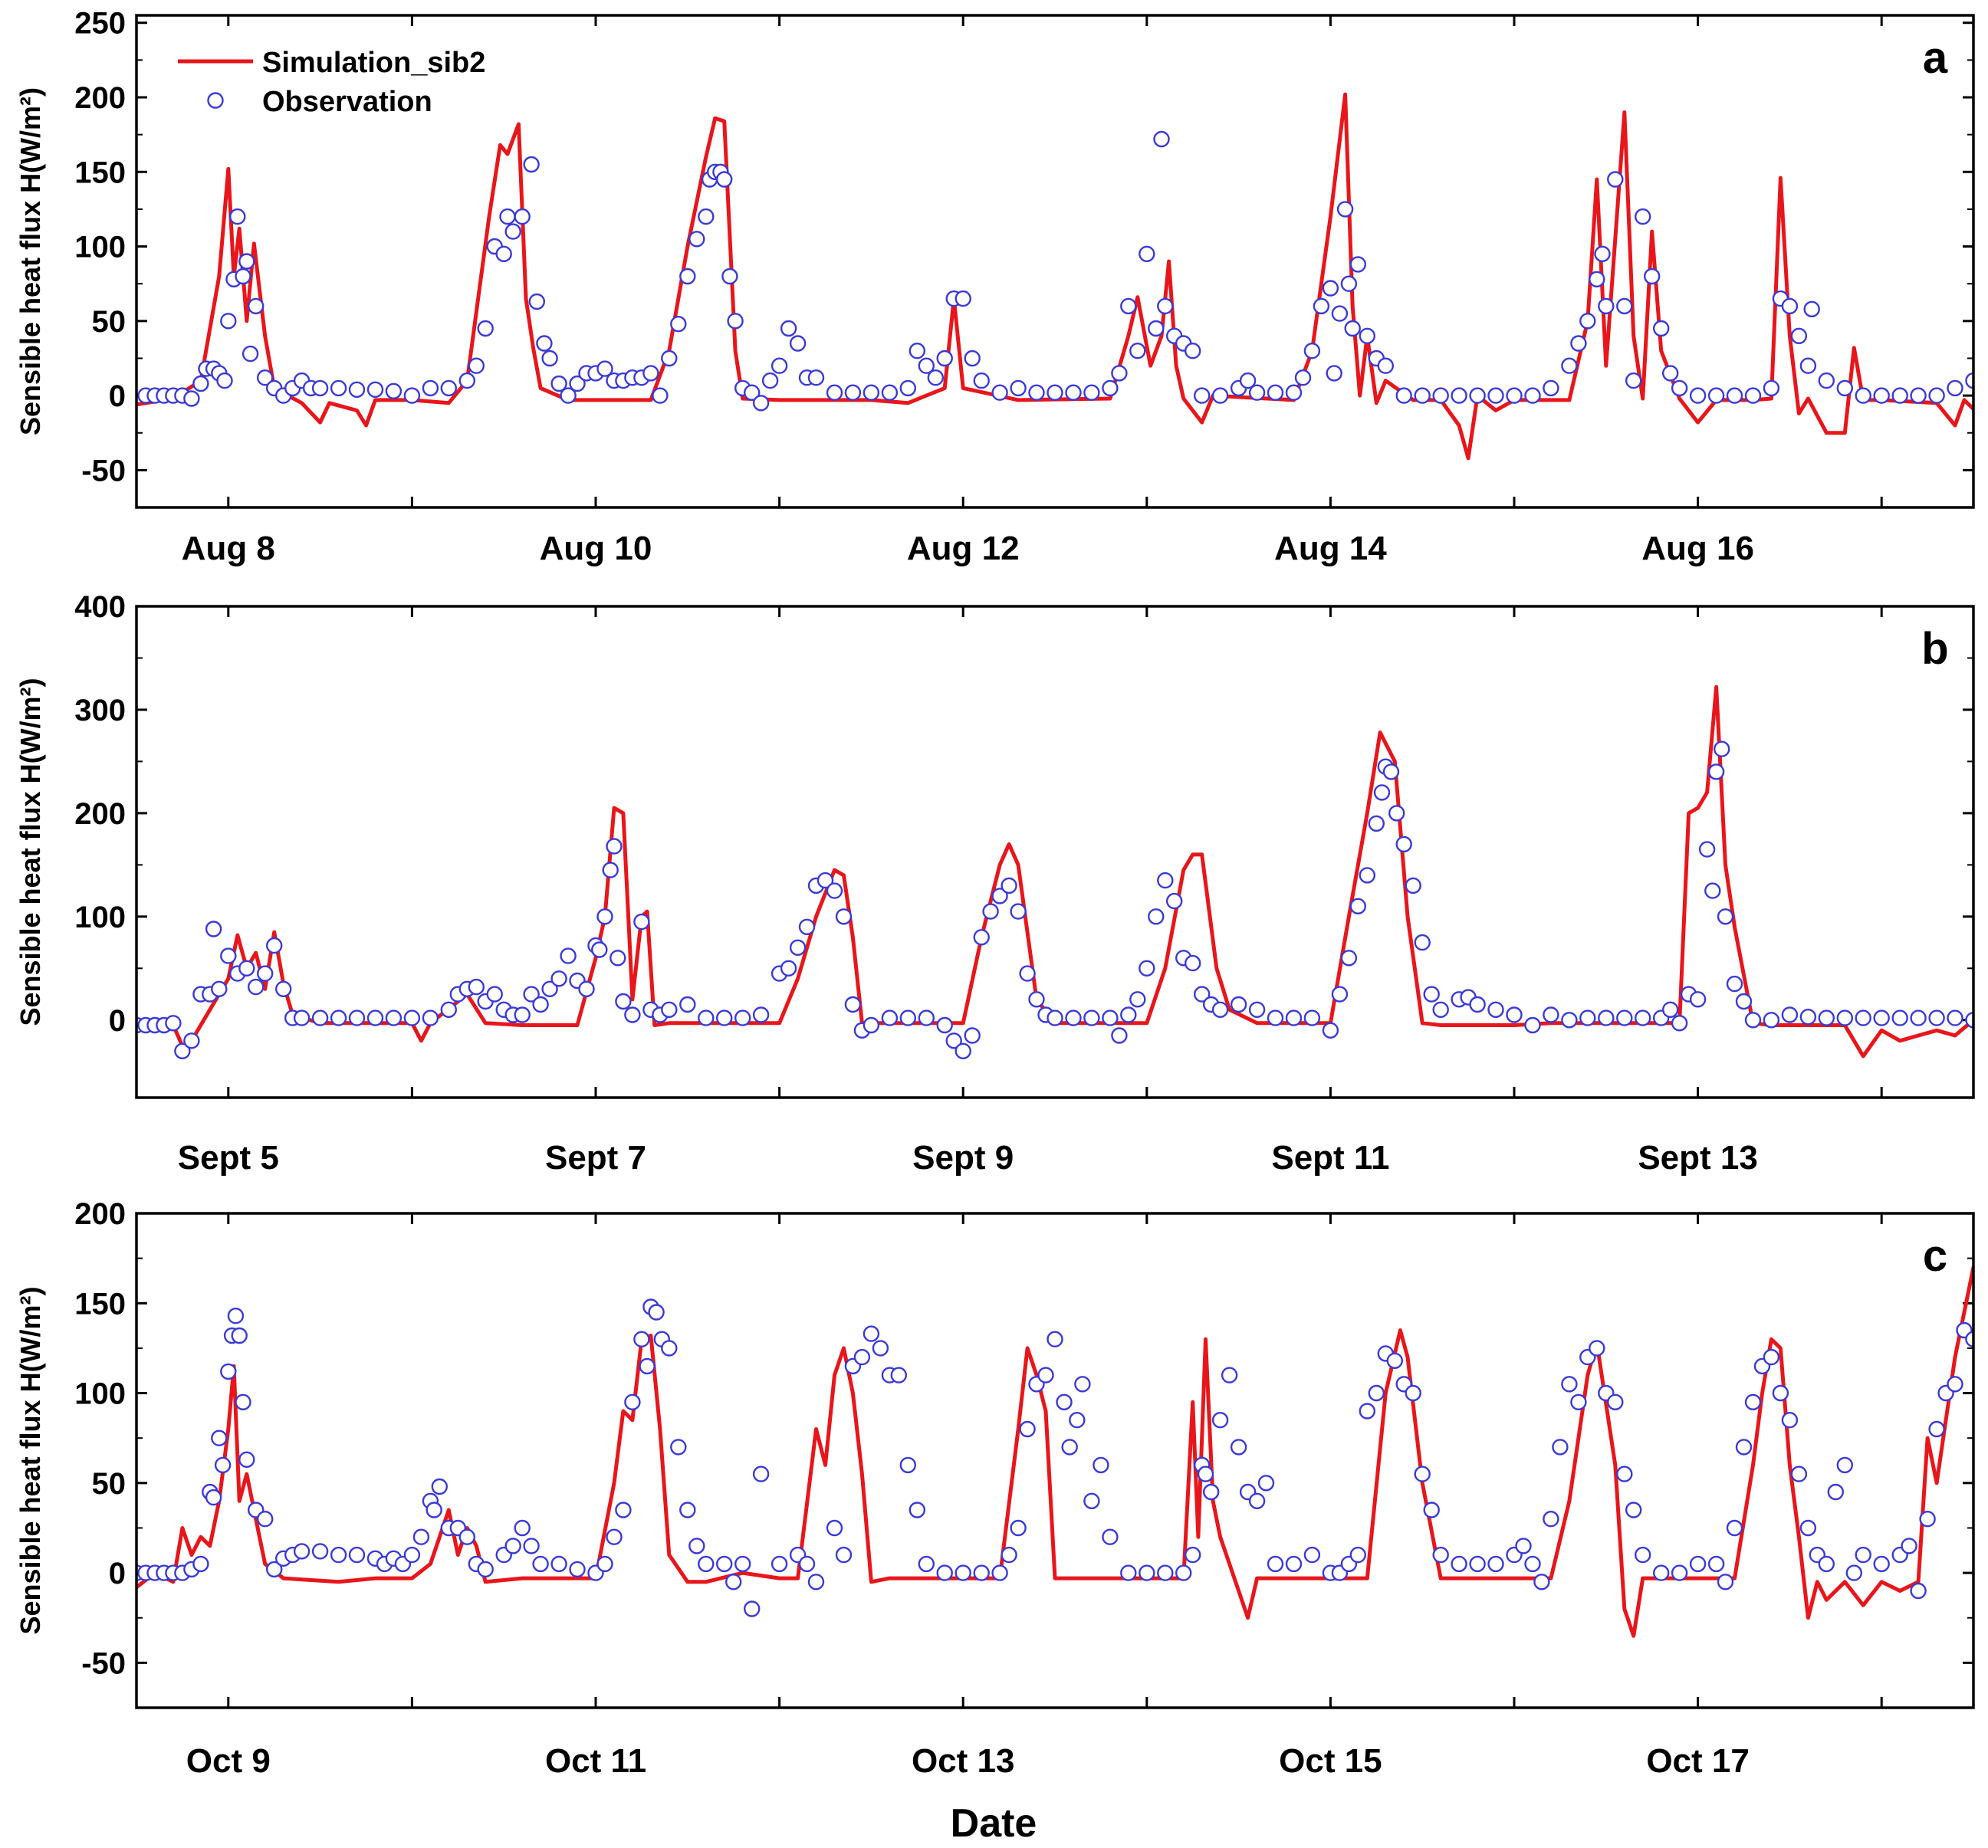 This screenshot has width=1988, height=1848. I want to click on y-tick-label: 50, so click(110, 322).